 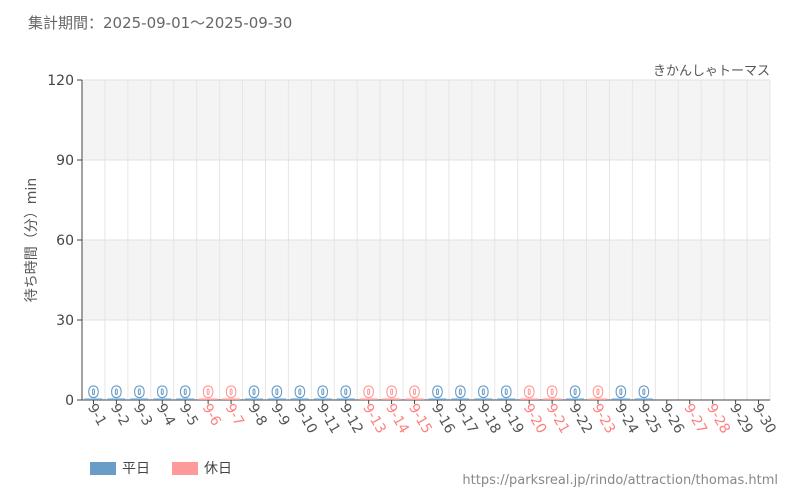 What do you see at coordinates (202, 468) in the screenshot?
I see `legend-holiday: 休日` at bounding box center [202, 468].